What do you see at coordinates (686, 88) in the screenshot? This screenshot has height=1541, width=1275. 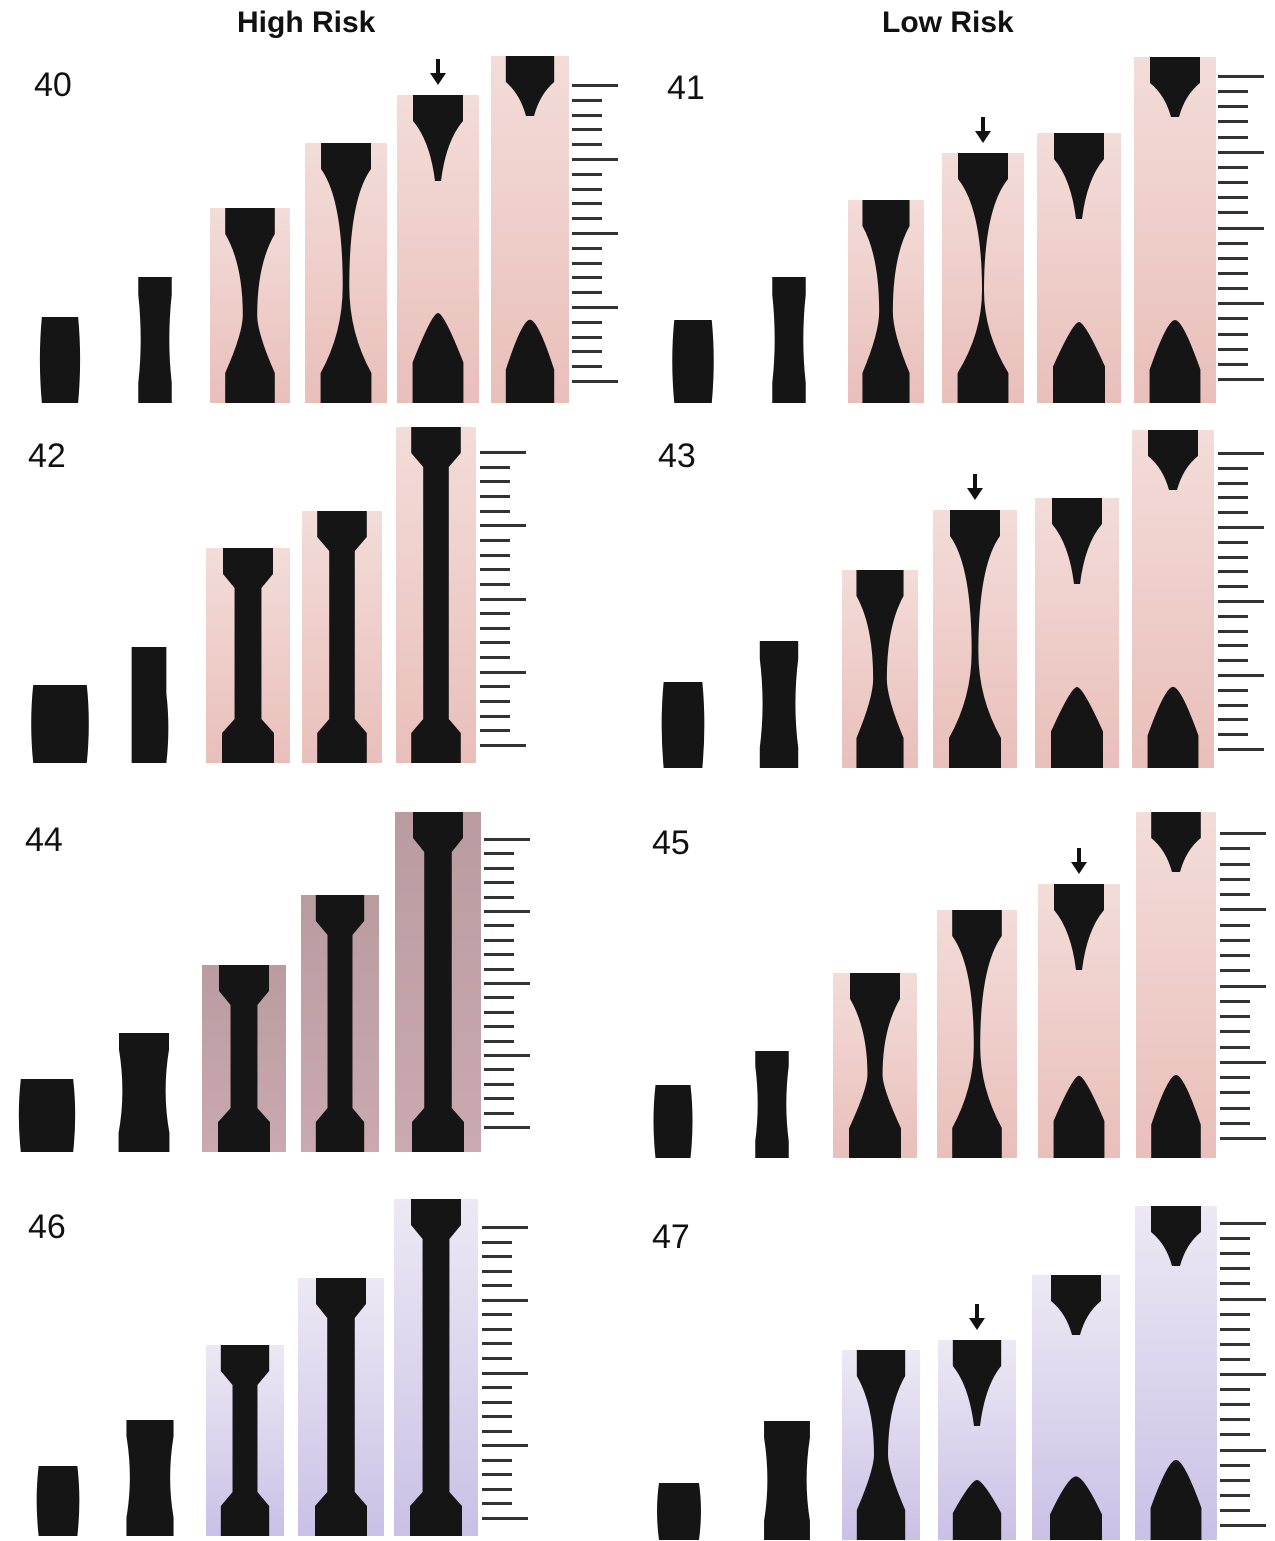 I see `panel-number-41: 41` at bounding box center [686, 88].